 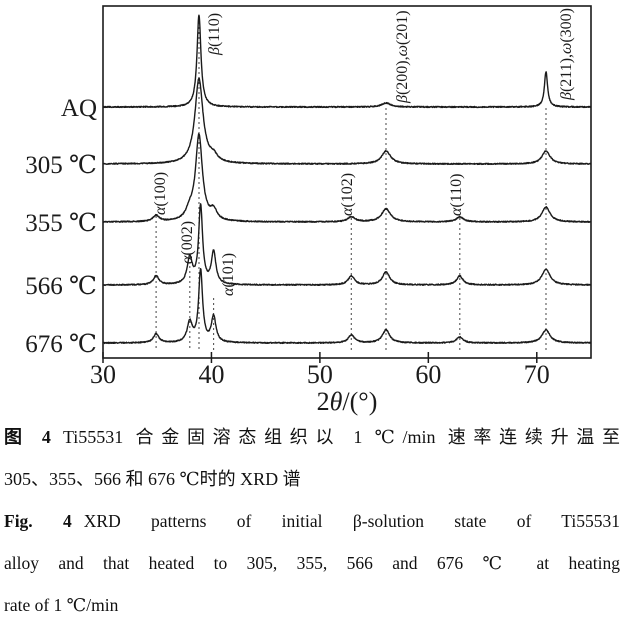 I want to click on trace-label: 566 ℃, so click(x=61, y=286).